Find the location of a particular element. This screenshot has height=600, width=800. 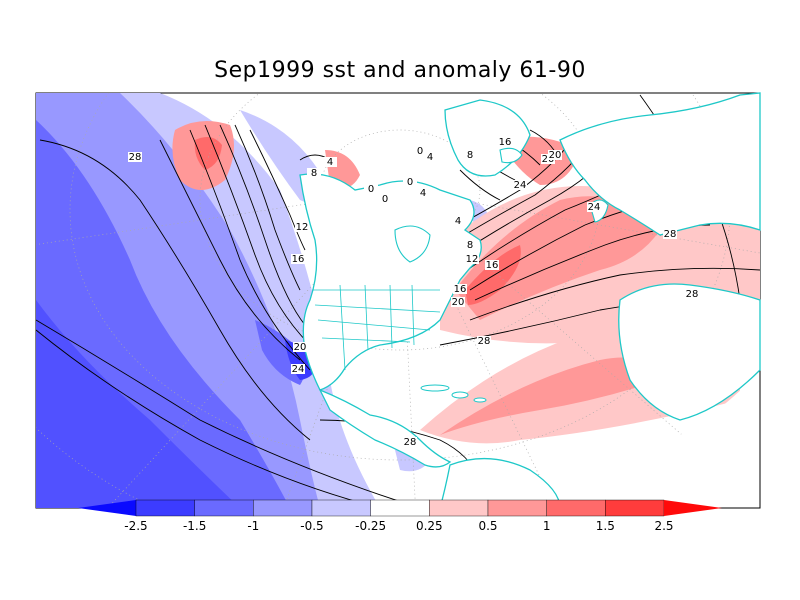

colorbar-arrow-right is located at coordinates (693, 508).